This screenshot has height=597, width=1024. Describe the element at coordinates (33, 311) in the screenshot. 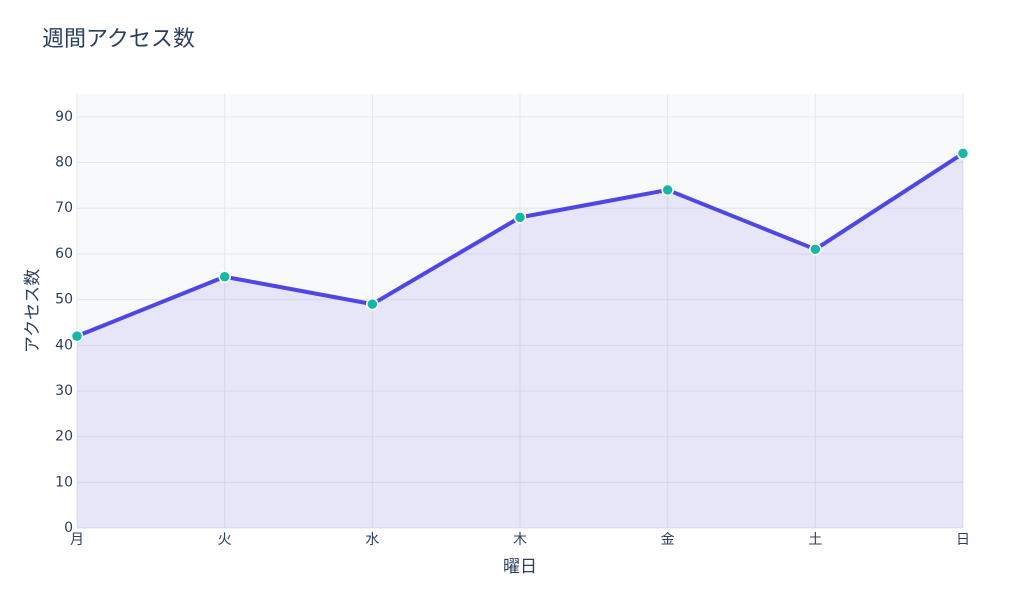

I see `y-axis-title: アクセス数` at that location.